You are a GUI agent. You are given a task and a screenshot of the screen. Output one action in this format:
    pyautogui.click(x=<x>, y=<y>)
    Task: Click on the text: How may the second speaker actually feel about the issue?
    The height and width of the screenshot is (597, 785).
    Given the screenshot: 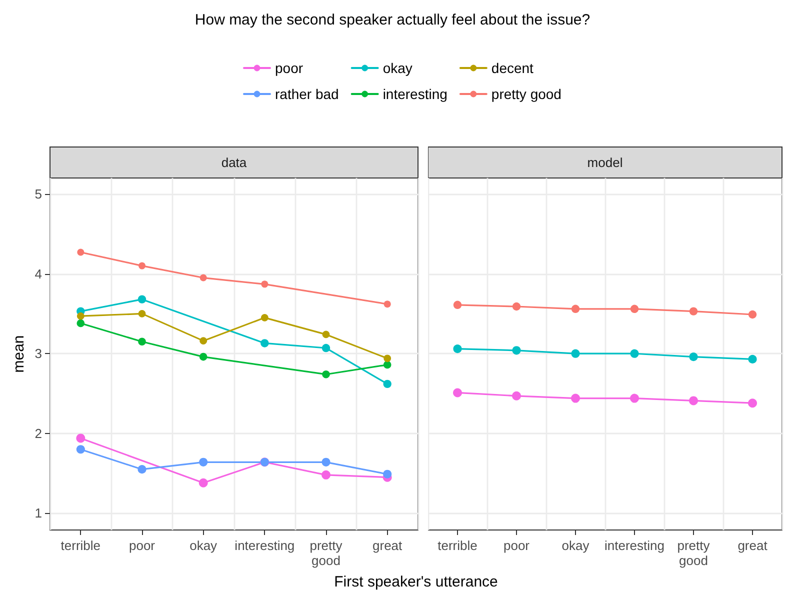 What is the action you would take?
    pyautogui.click(x=392, y=20)
    